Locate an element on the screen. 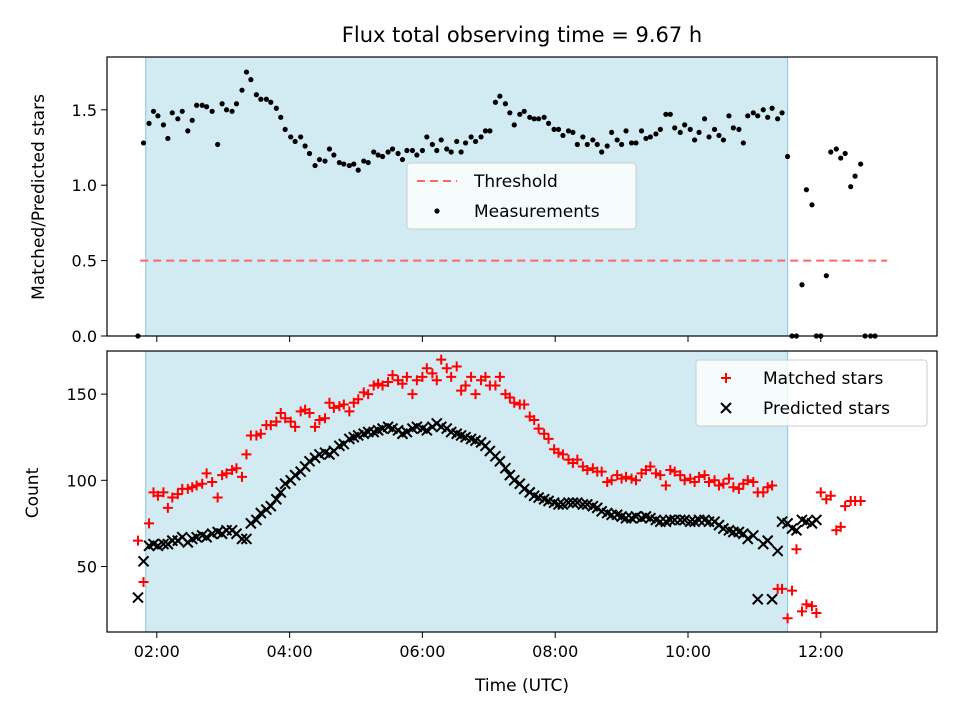 The width and height of the screenshot is (960, 720). y-tick-label: 150 is located at coordinates (81, 394).